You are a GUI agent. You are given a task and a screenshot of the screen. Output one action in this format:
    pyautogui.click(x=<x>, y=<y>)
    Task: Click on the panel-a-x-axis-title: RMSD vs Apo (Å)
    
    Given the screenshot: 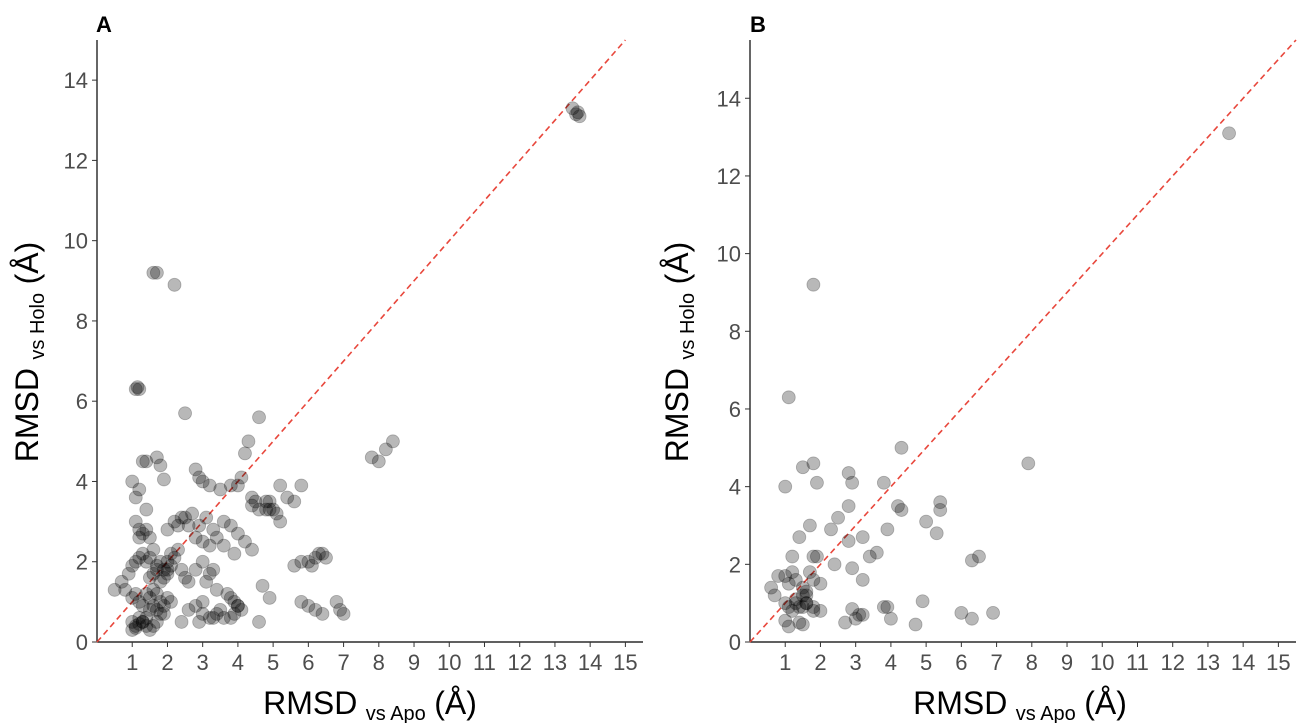 What is the action you would take?
    pyautogui.click(x=370, y=704)
    